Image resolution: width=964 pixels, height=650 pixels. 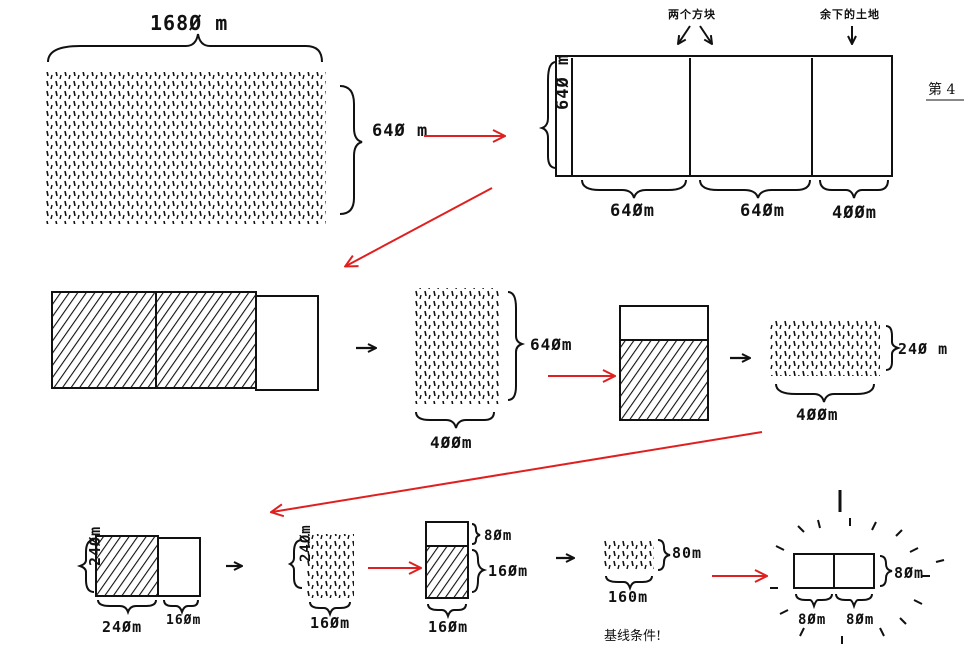 I want to click on sub-field, so click(x=825, y=348).